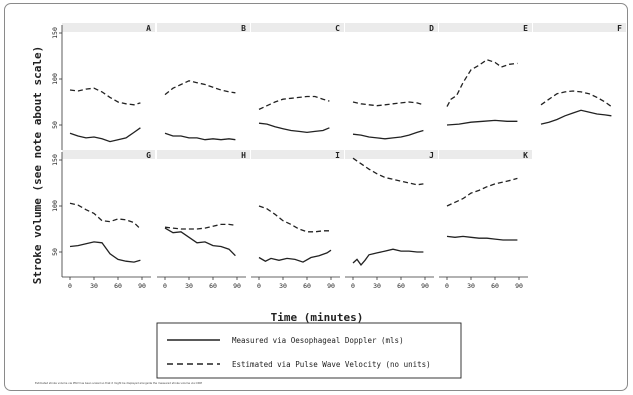 The height and width of the screenshot is (395, 633). What do you see at coordinates (317, 317) in the screenshot?
I see `x-axis-label: Time (minutes)` at bounding box center [317, 317].